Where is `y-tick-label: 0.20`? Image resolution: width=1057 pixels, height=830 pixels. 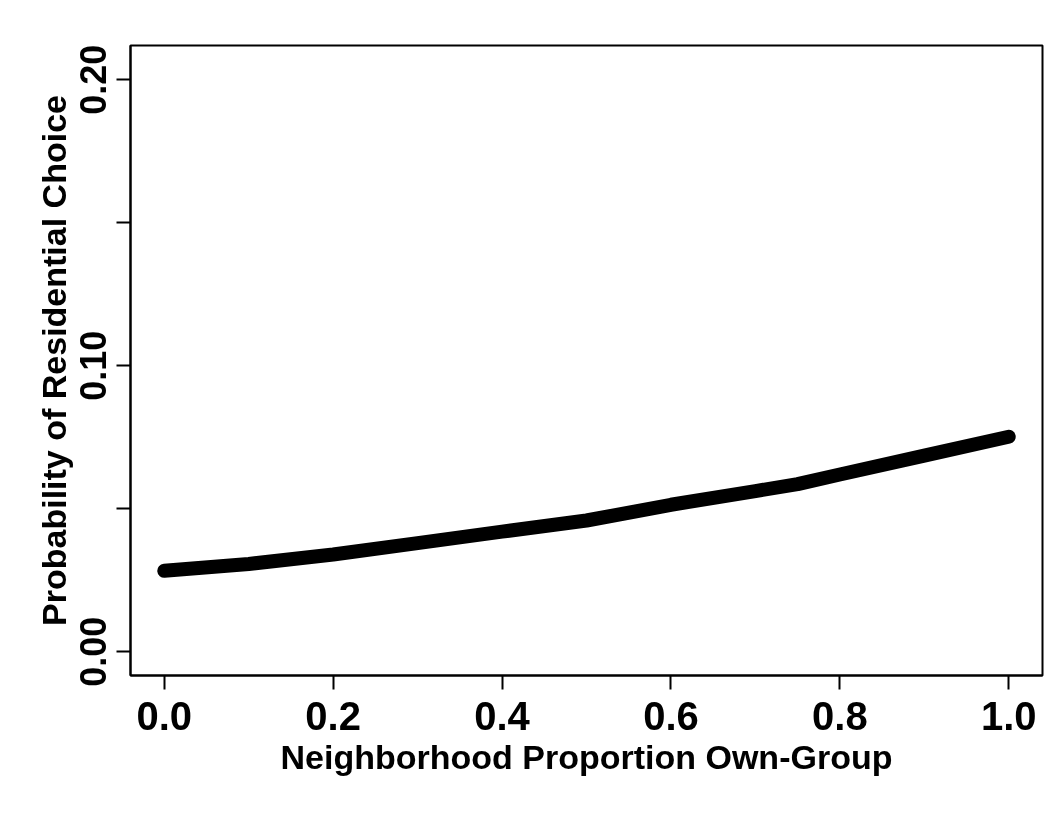
y-tick-label: 0.20 is located at coordinates (94, 79).